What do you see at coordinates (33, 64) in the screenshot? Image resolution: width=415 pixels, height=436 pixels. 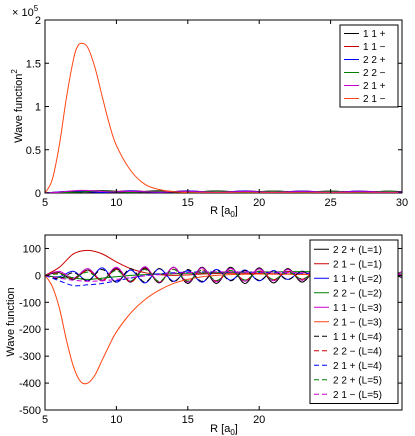 I see `y-tick-label: 1.5` at bounding box center [33, 64].